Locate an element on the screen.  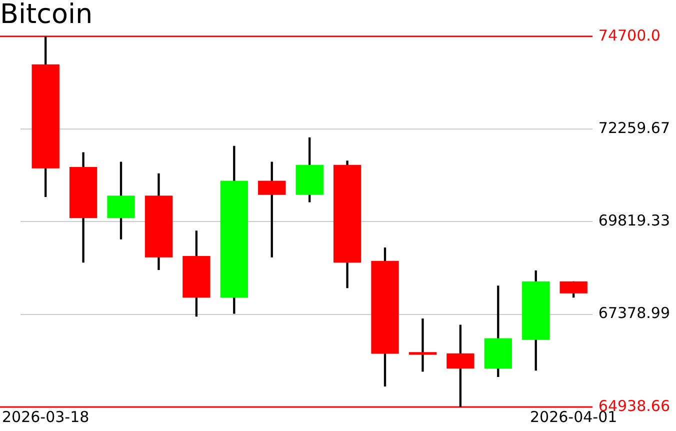
x-tick-label: 2026-03-18 is located at coordinates (46, 417).